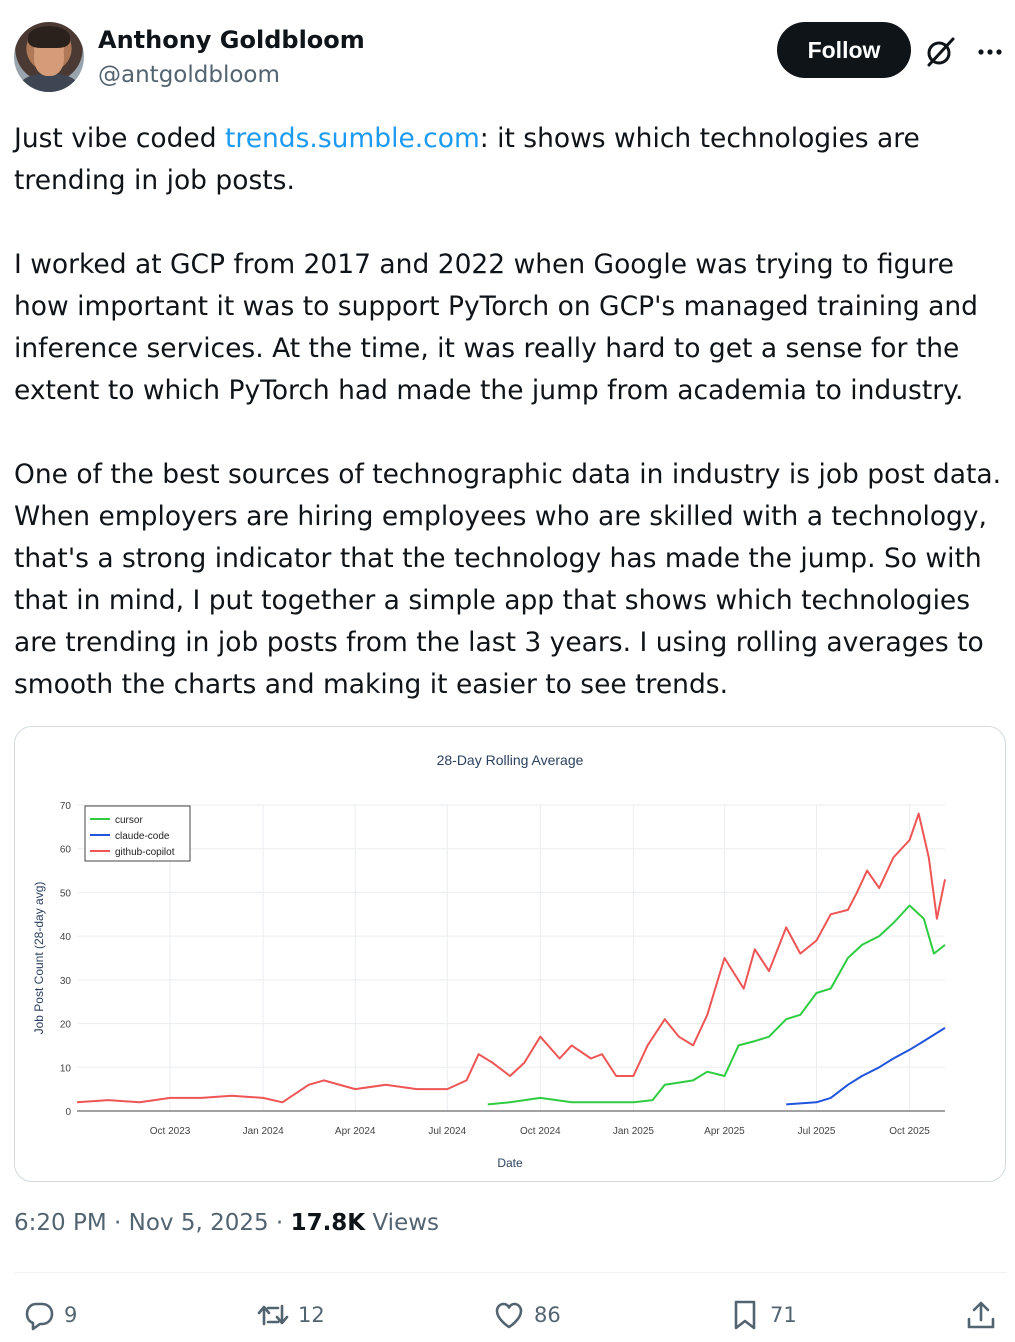  Describe the element at coordinates (290, 1315) in the screenshot. I see `repost-button: 12` at that location.